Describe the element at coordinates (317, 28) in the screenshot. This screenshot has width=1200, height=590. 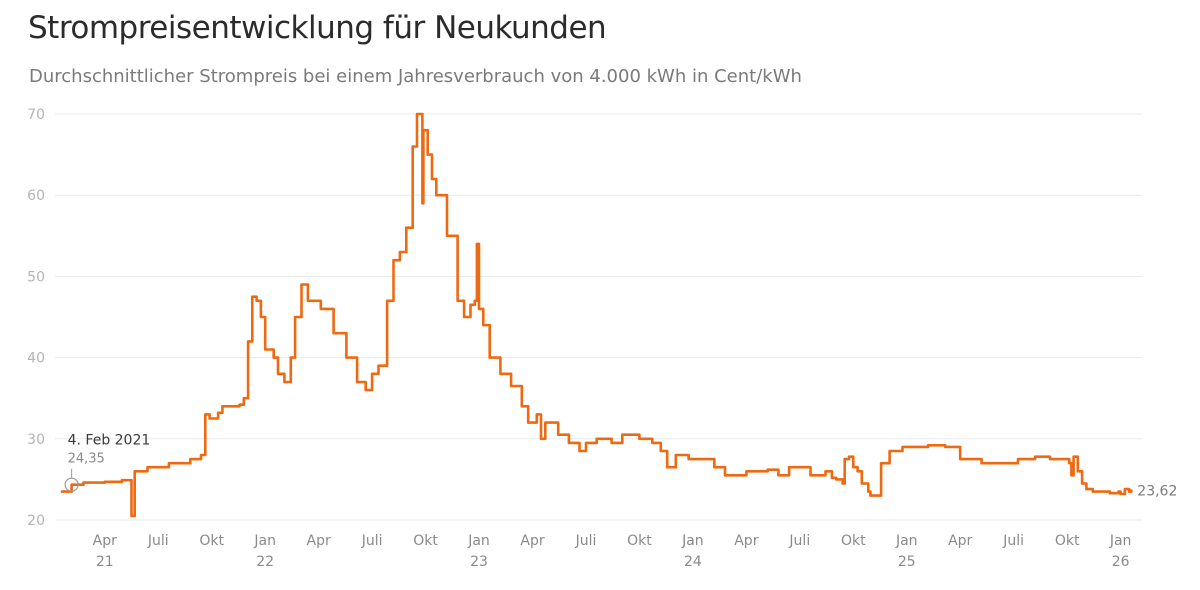
I see `chart-title: Strompreisentwicklung für Neukunden` at that location.